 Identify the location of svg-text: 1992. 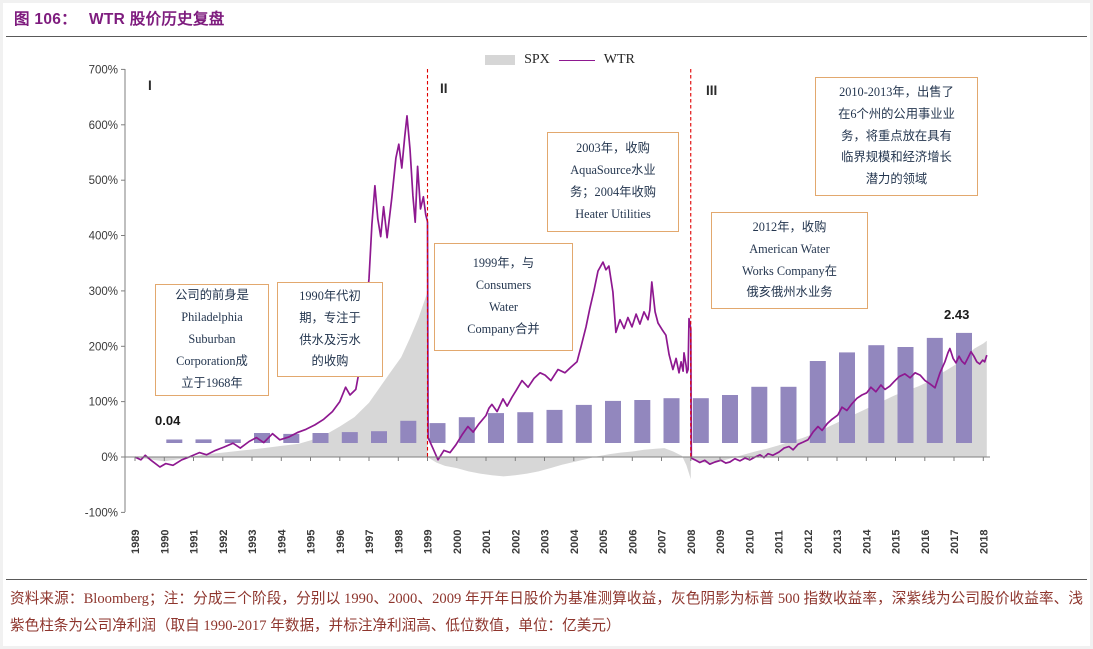
(224, 542).